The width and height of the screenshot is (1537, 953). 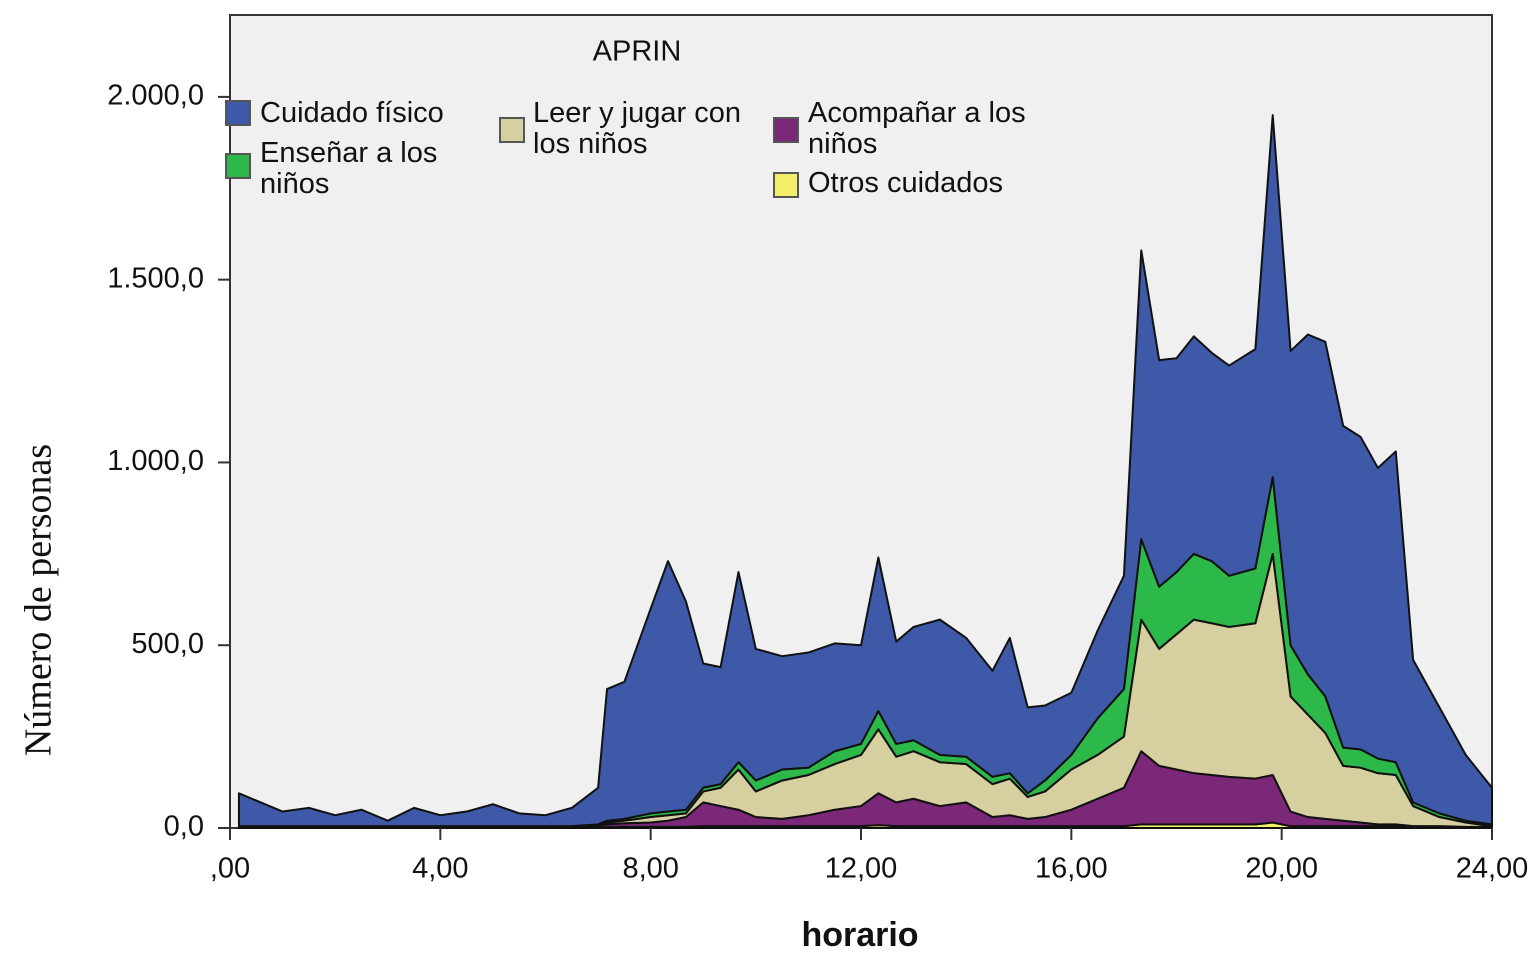 I want to click on y-tick-label: 1.500,0, so click(x=155, y=278).